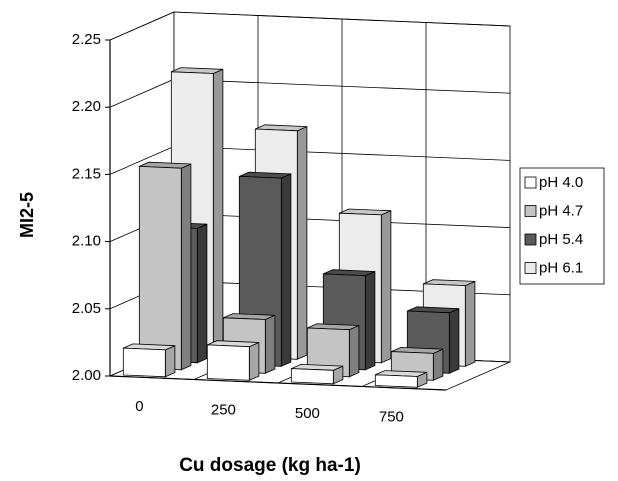 This screenshot has height=481, width=618. I want to click on y-tick-label: 2.00, so click(86, 375).